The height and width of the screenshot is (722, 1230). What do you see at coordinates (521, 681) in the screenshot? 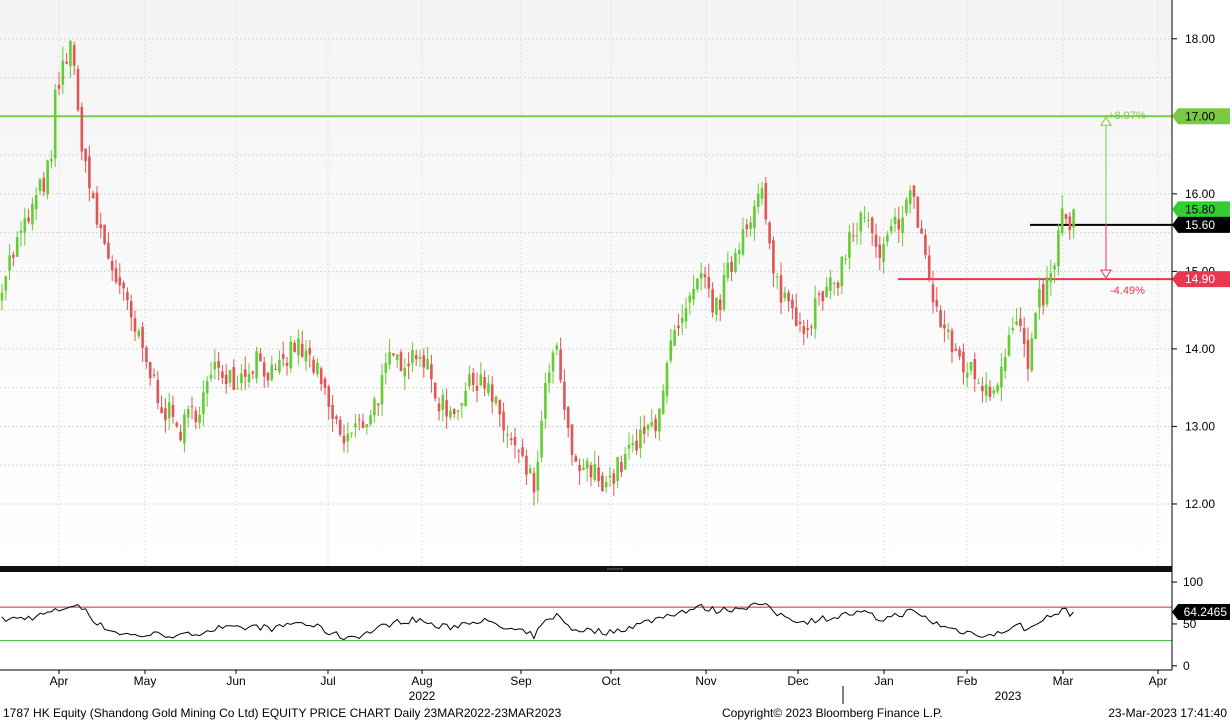
I see `month-label: Sep` at bounding box center [521, 681].